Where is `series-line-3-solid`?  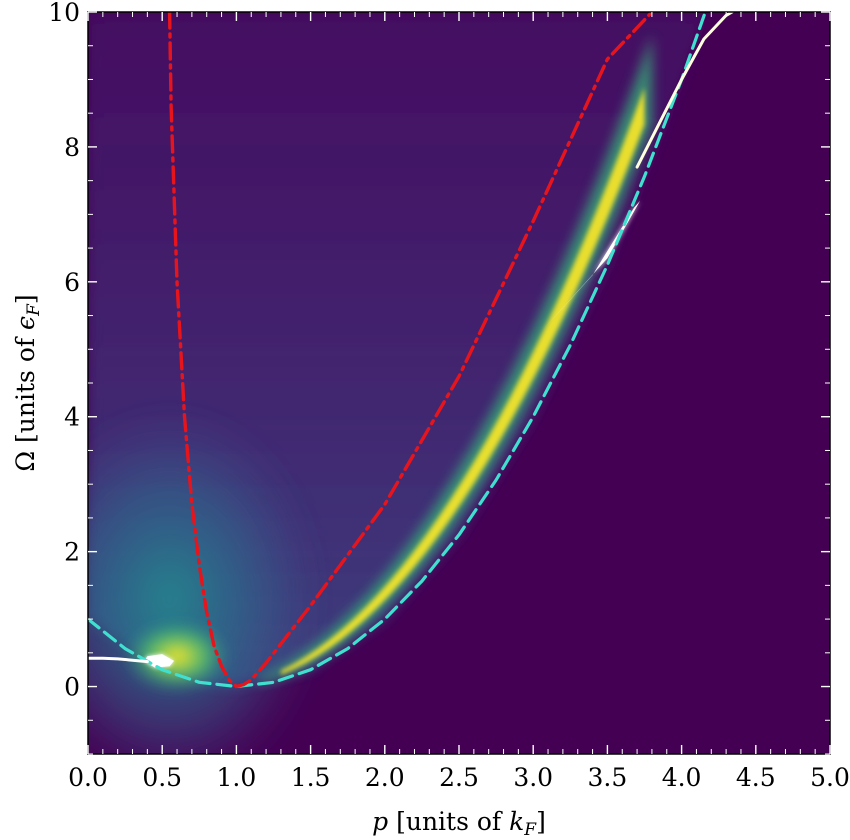
series-line-3-solid is located at coordinates (684, 90).